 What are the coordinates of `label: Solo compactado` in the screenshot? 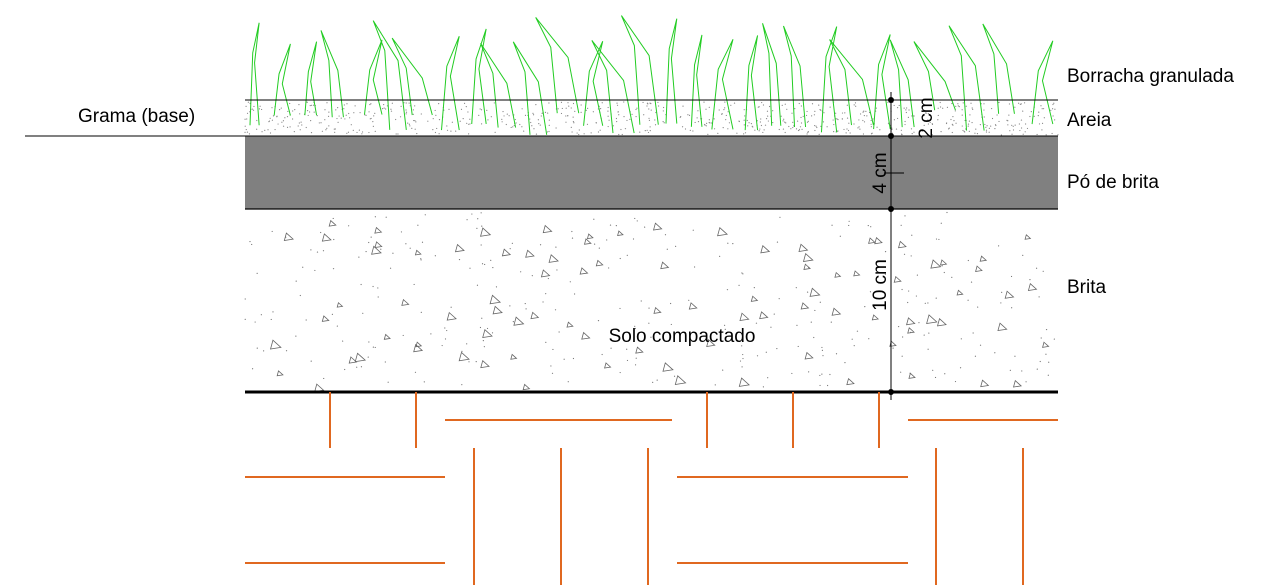 It's located at (682, 336).